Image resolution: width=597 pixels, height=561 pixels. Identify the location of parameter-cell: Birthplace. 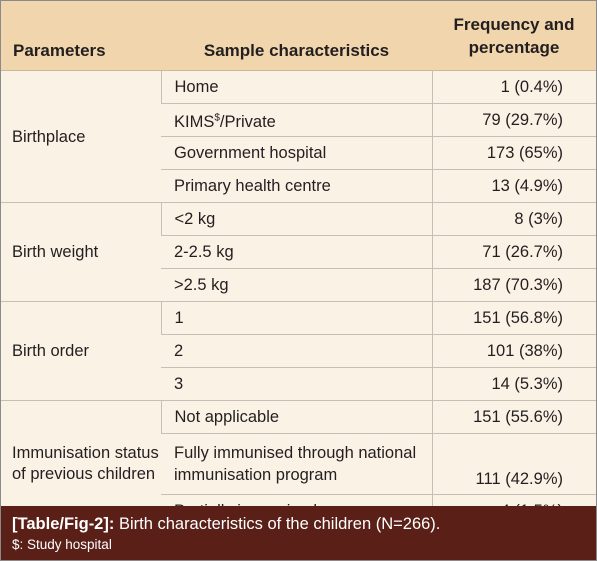
(81, 136).